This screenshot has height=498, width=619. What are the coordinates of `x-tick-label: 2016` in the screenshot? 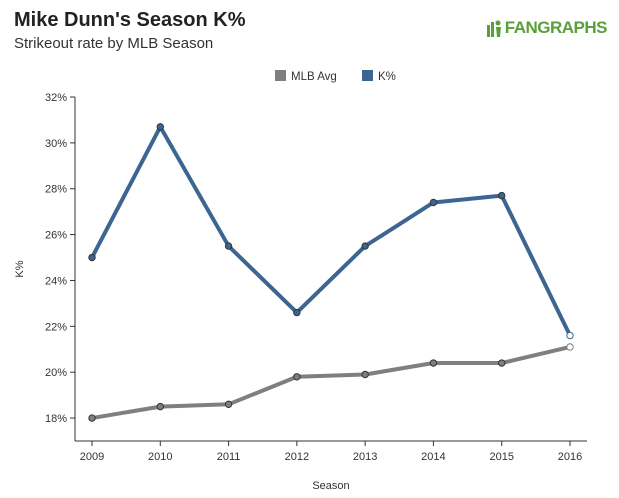 It's located at (570, 457).